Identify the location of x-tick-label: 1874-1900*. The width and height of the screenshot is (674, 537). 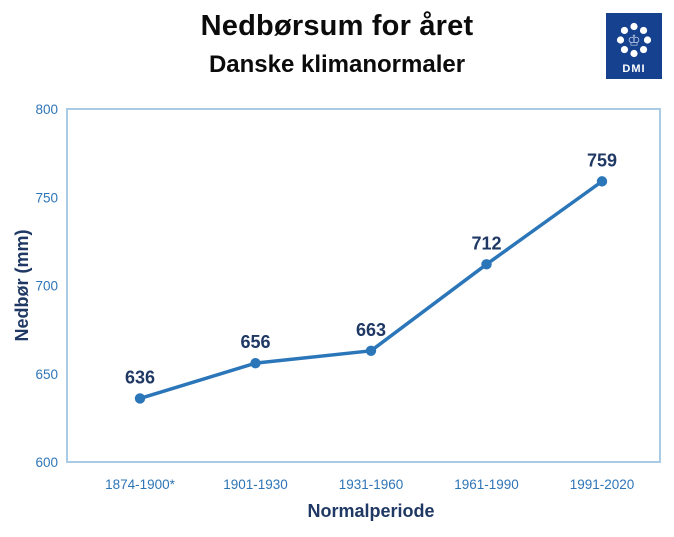
(140, 484).